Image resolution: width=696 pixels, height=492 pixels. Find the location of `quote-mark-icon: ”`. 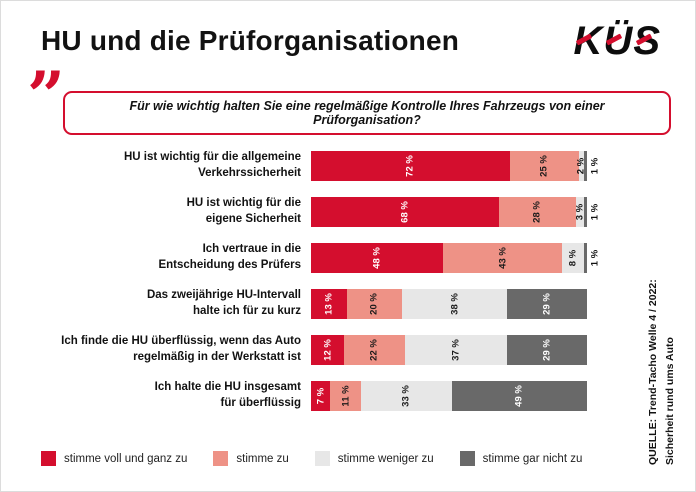

quote-mark-icon: ” is located at coordinates (46, 96).